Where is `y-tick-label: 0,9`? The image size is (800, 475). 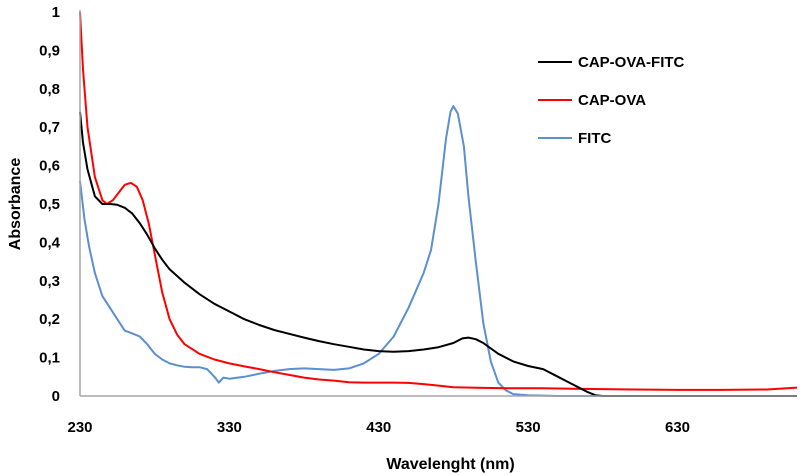 y-tick-label: 0,9 is located at coordinates (49, 50).